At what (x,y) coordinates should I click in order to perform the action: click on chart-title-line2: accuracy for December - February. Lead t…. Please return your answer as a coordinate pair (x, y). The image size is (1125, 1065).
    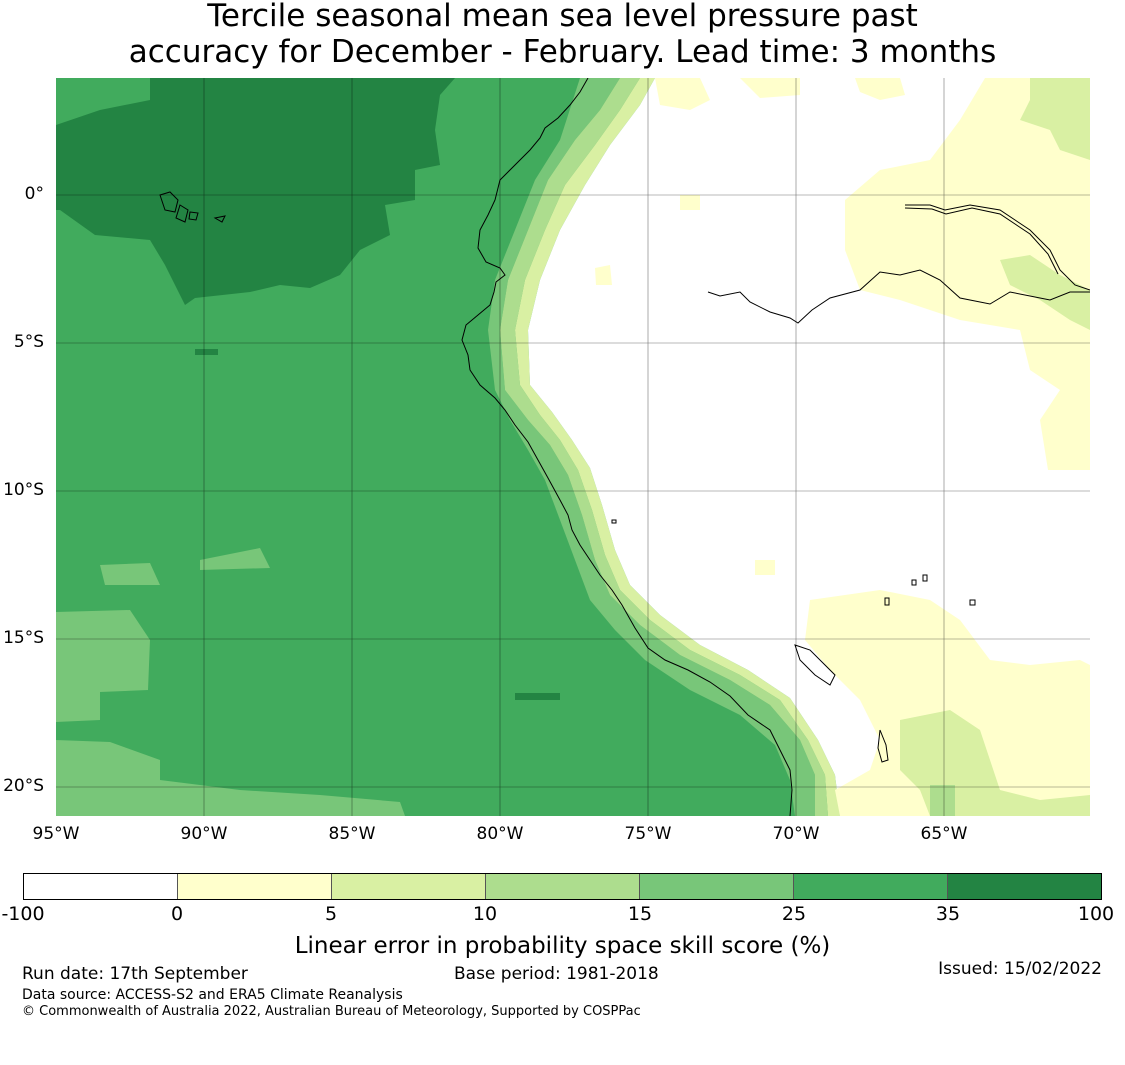
    Looking at the image, I should click on (562, 52).